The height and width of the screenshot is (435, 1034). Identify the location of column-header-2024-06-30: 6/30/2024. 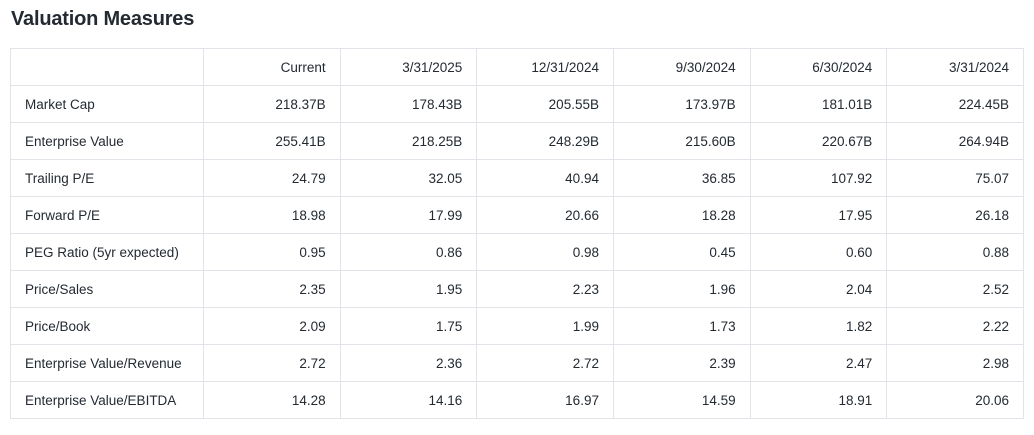
(818, 67).